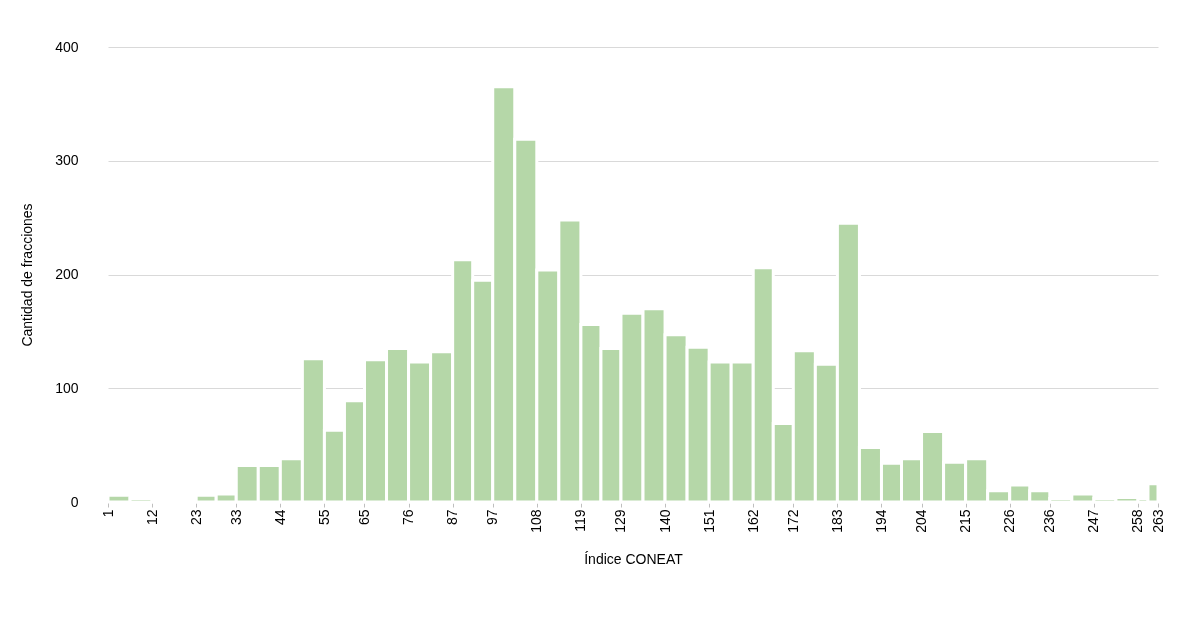  Describe the element at coordinates (664, 521) in the screenshot. I see `x-tick-label: 140` at that location.